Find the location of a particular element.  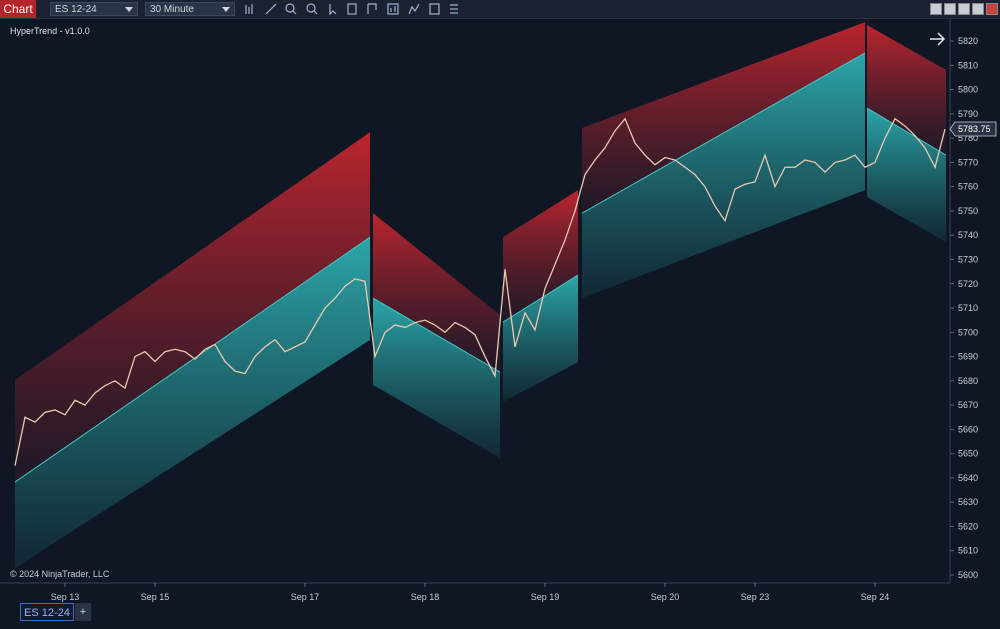

y-tick-label: 5800 is located at coordinates (968, 90).